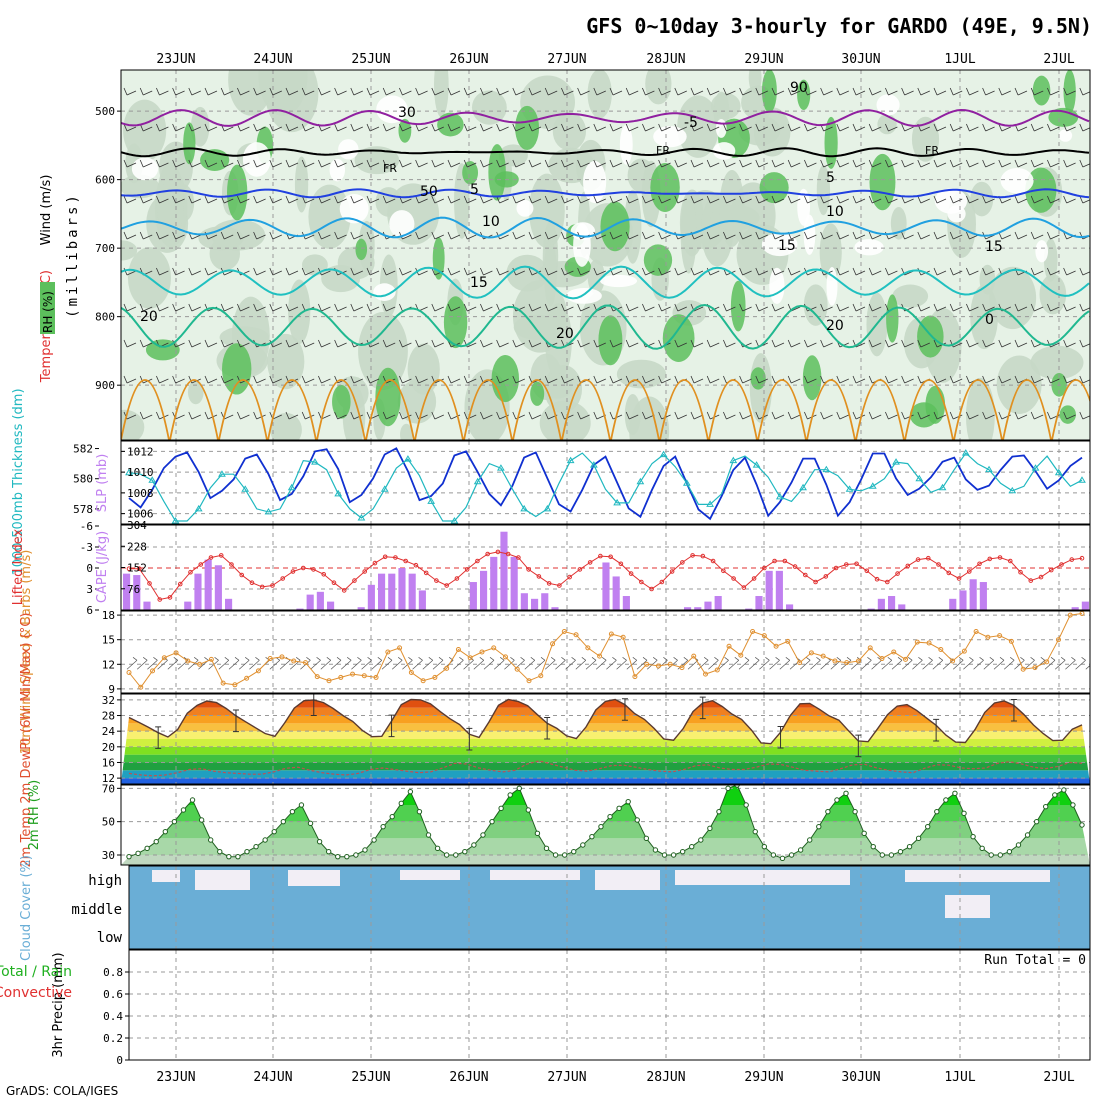 Image resolution: width=1100 pixels, height=1100 pixels. What do you see at coordinates (402, 224) in the screenshot?
I see `rh-patch-dry` at bounding box center [402, 224].